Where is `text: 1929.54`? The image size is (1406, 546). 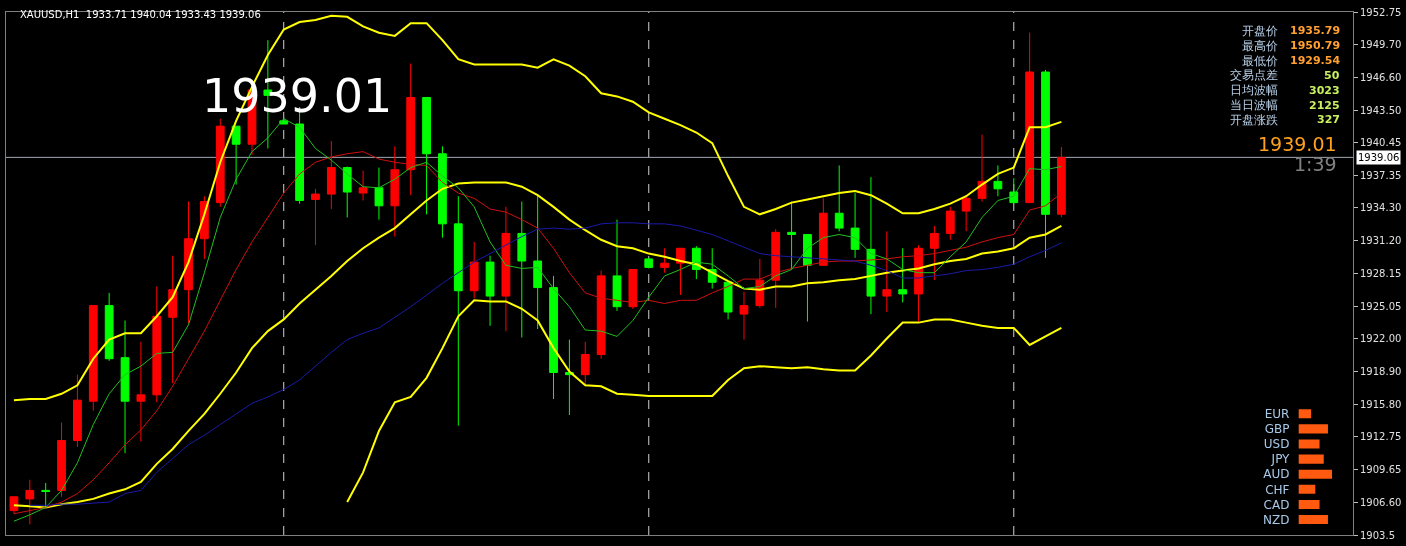 text: 1929.54 is located at coordinates (1315, 60).